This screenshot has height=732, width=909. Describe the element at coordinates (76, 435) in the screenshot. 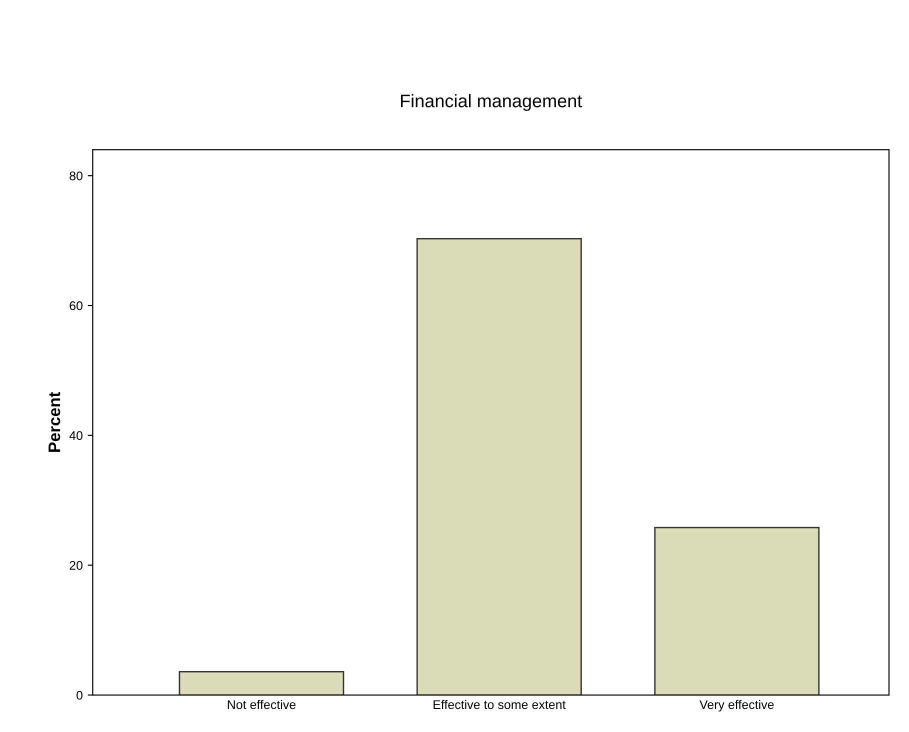

I see `y-tick-label: 40` at that location.